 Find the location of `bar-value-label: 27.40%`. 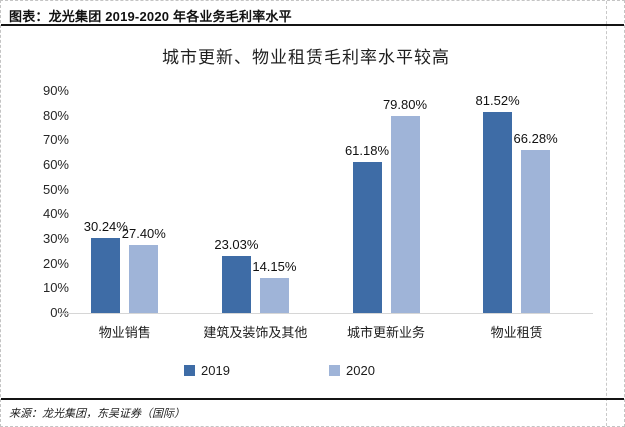

bar-value-label: 27.40% is located at coordinates (143, 234).